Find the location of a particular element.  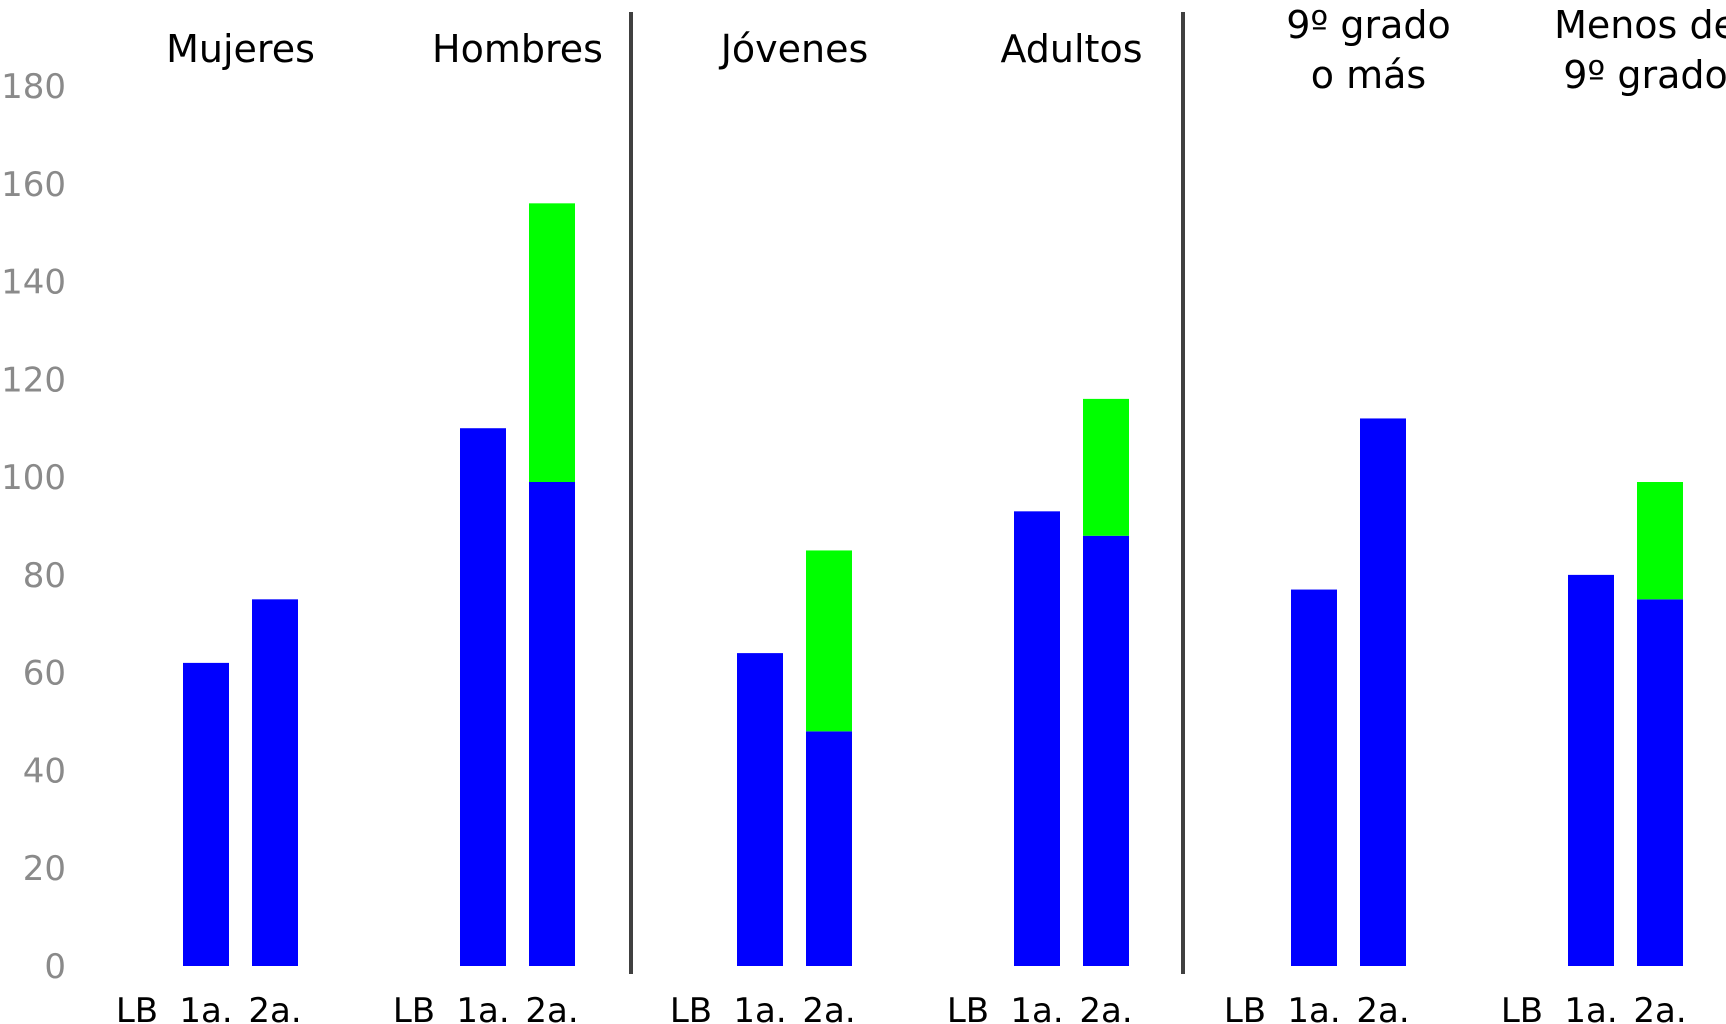

group-label: Hombres is located at coordinates (517, 49).